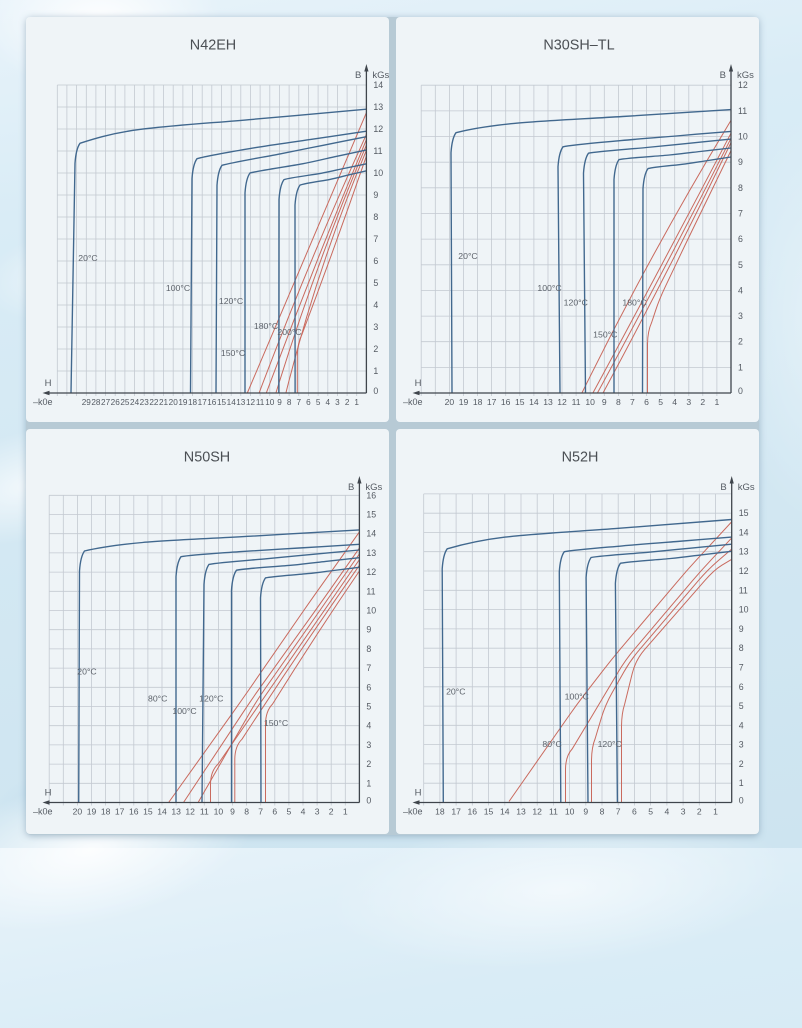  Describe the element at coordinates (145, 402) in the screenshot. I see `svg-text: 23` at that location.